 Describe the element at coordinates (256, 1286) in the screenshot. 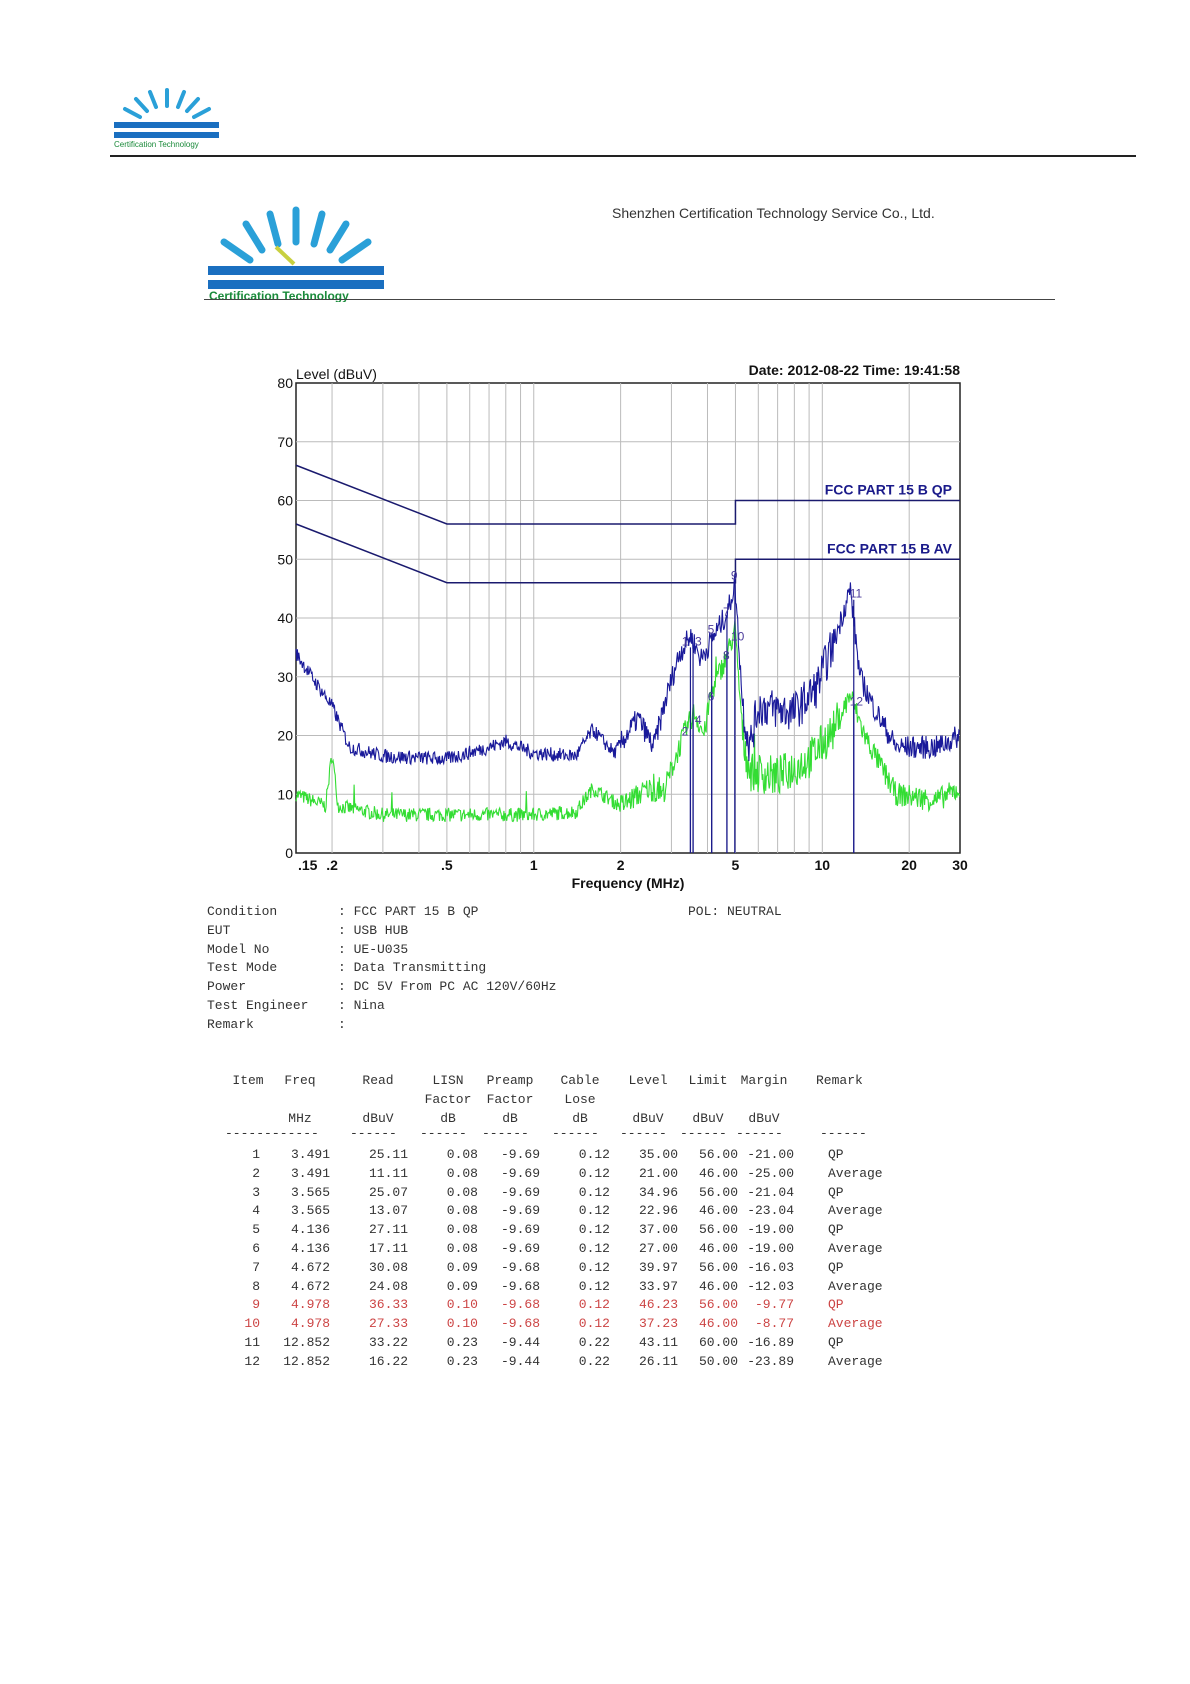

I see `table-cell: 8` at that location.